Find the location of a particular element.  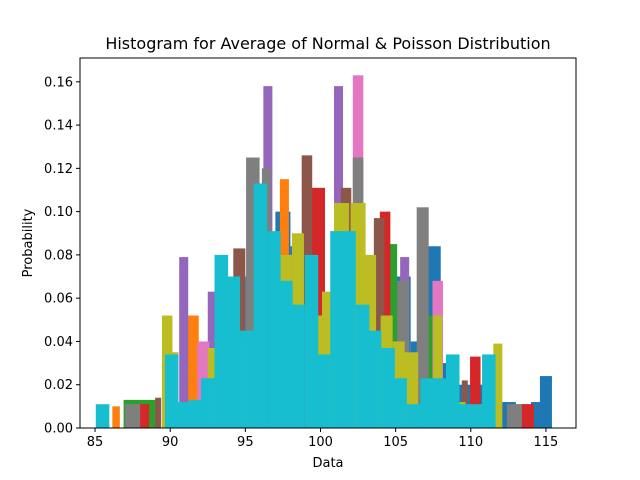

y-axis-label: Probability is located at coordinates (28, 242).